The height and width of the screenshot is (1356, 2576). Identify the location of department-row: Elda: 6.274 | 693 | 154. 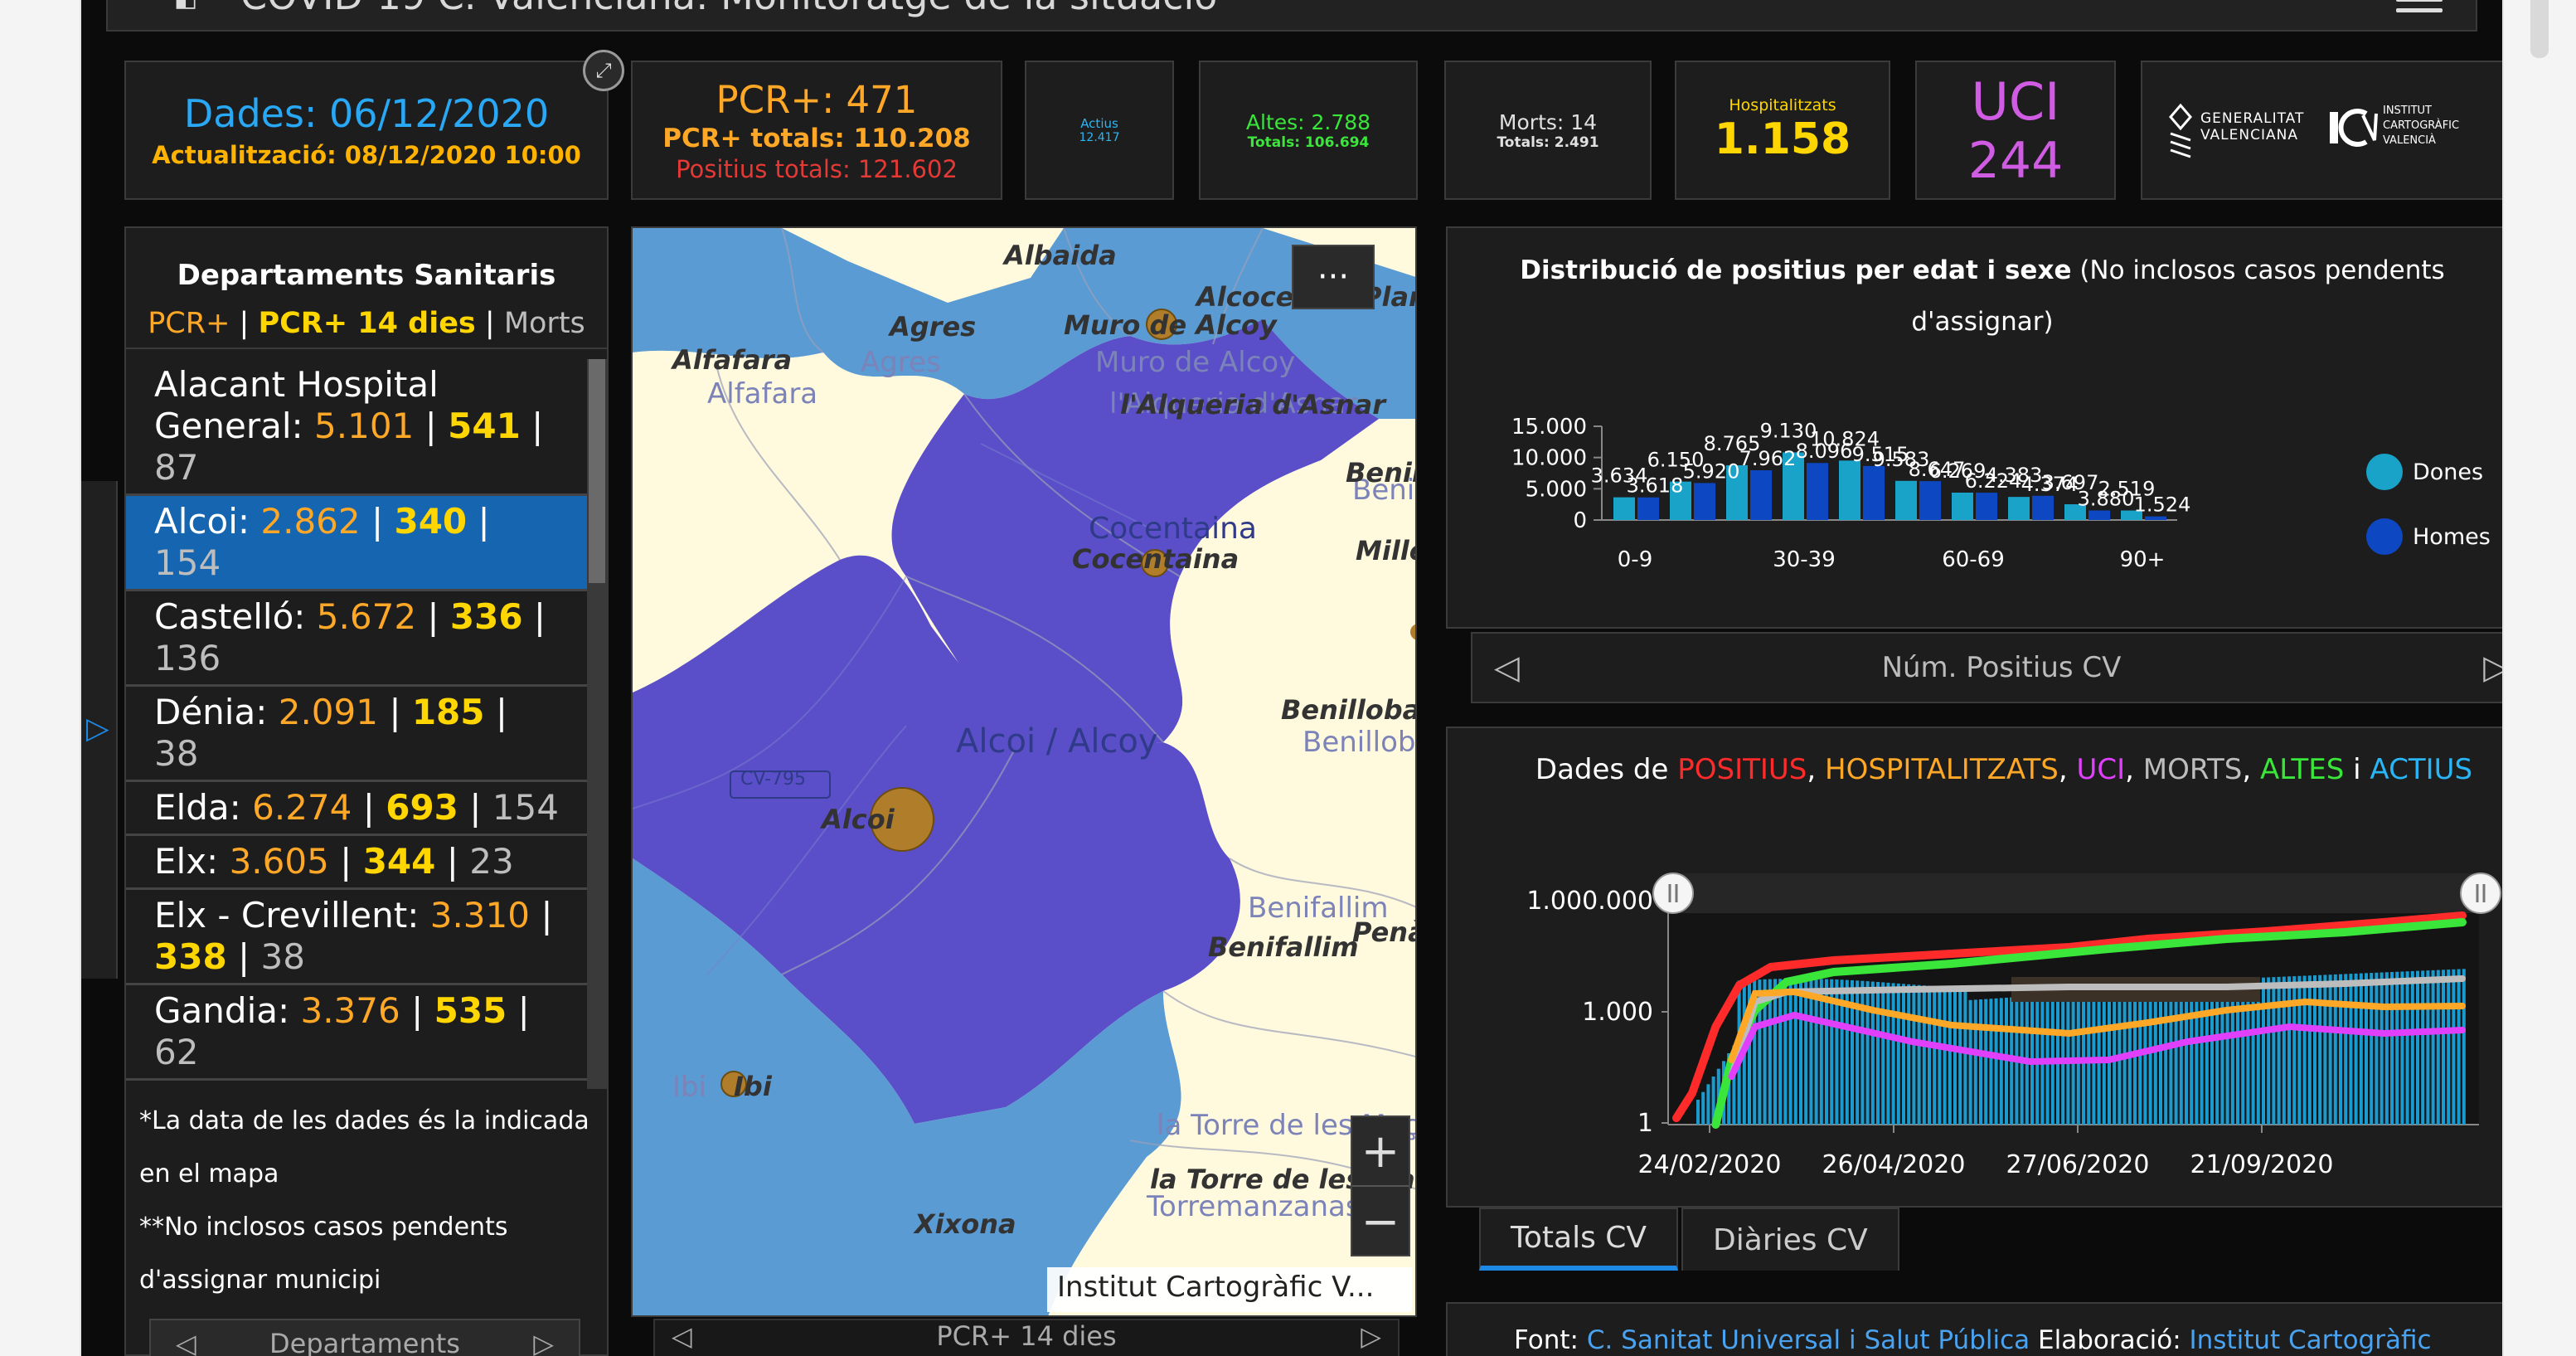
(356, 809).